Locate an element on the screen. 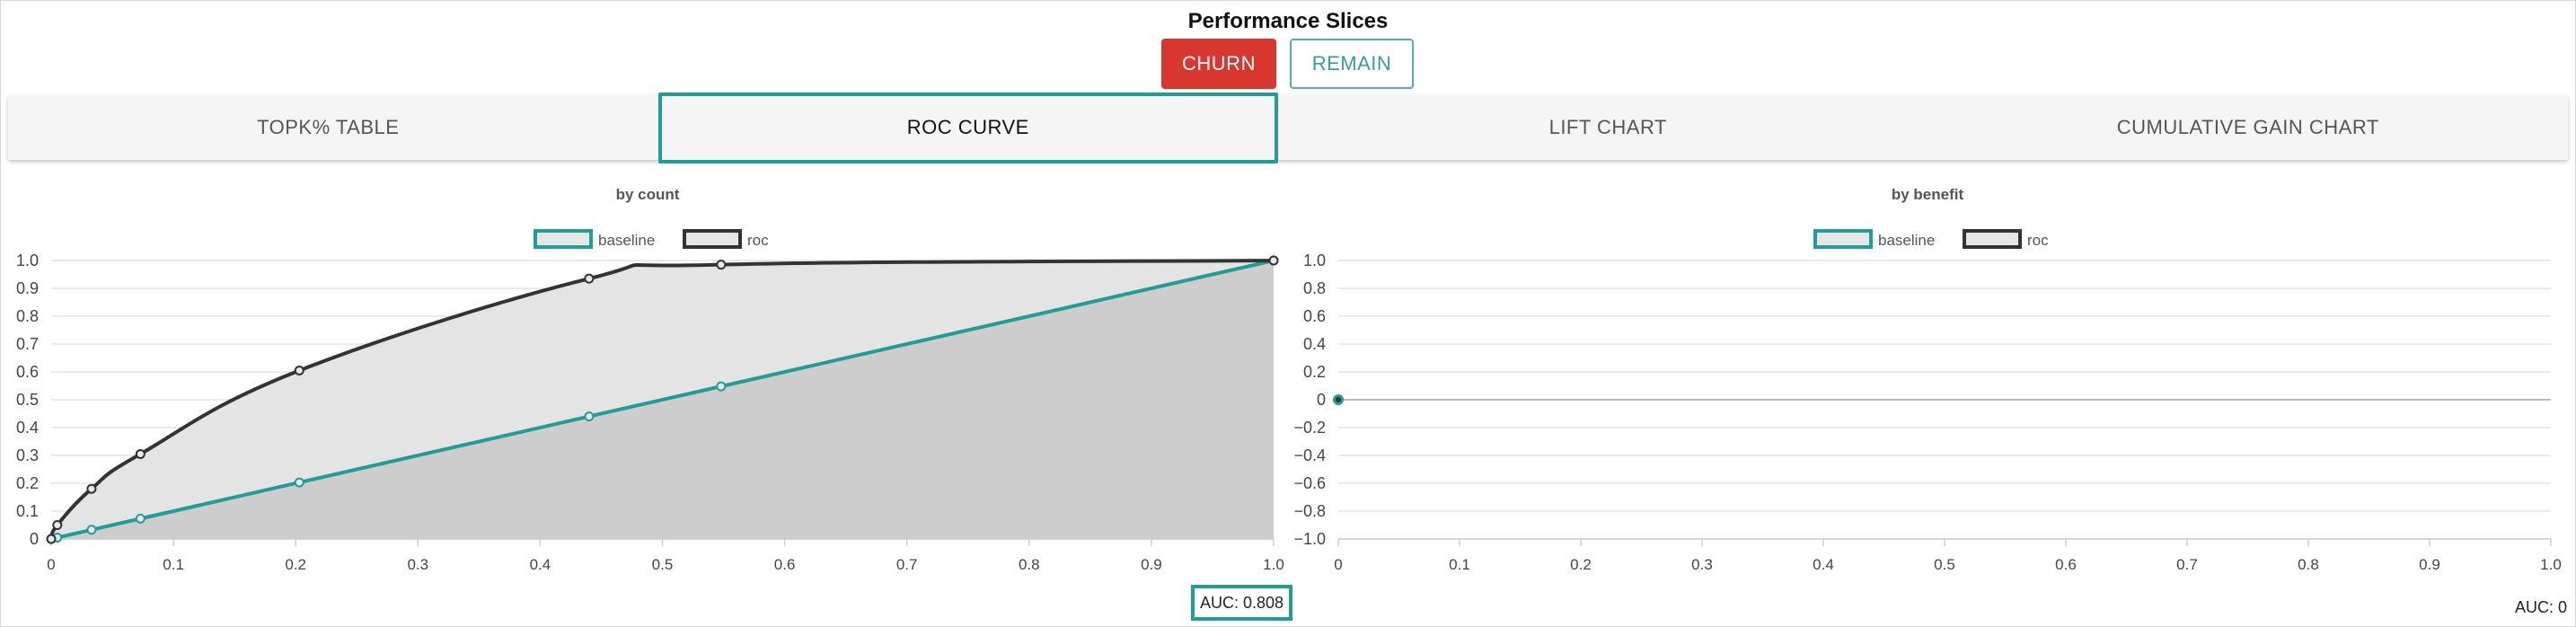 This screenshot has height=627, width=2576. auc-by-count: AUC: 0.808 is located at coordinates (1241, 603).